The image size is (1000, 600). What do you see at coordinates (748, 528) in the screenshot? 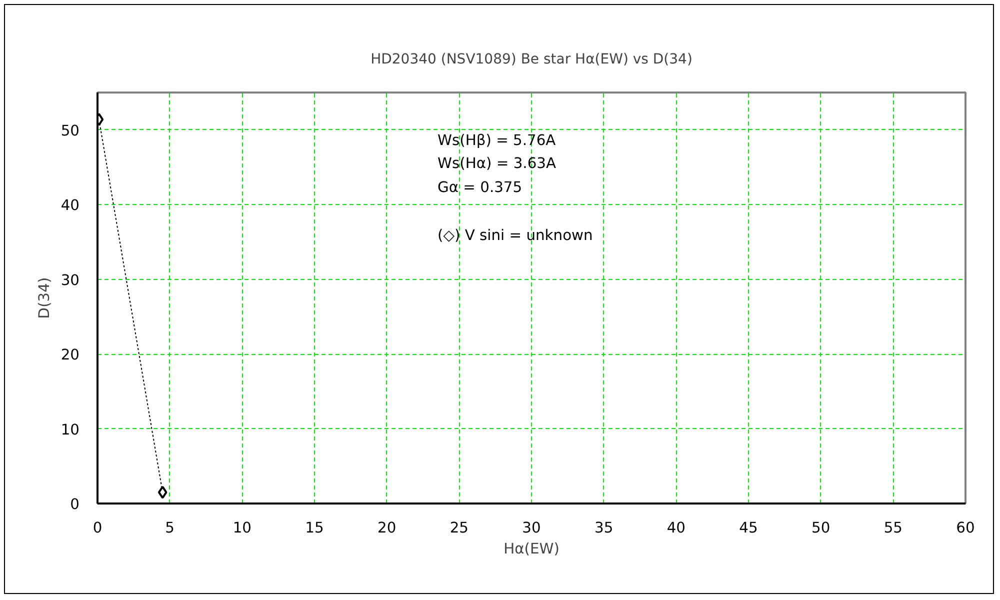
I see `x-tick-label: 45` at bounding box center [748, 528].